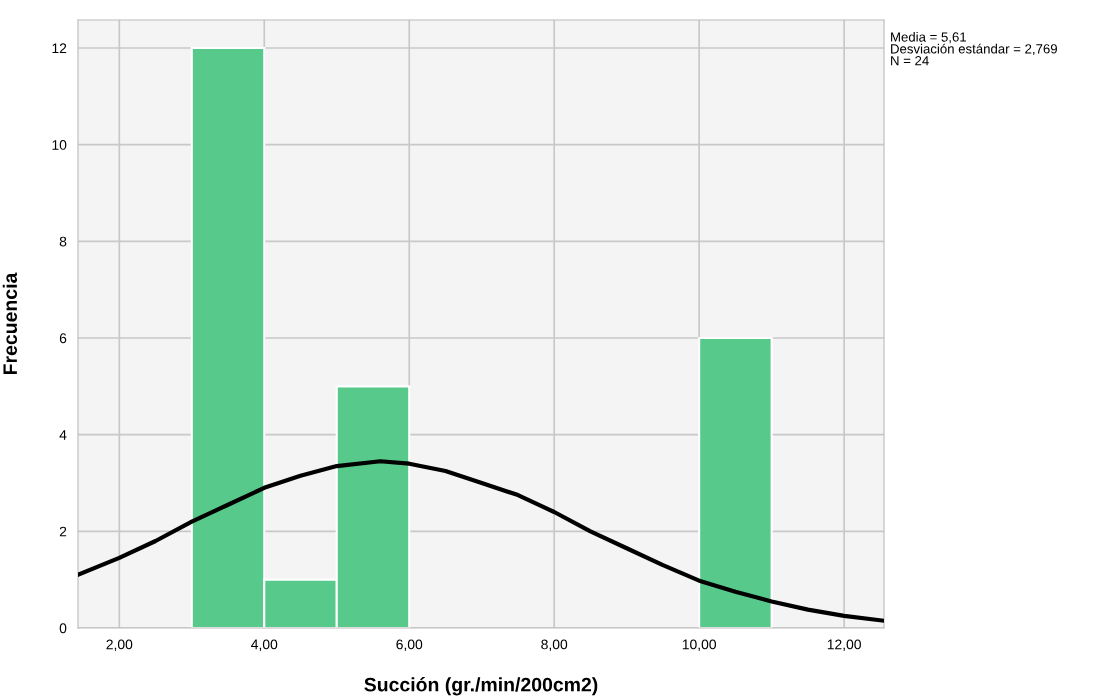  I want to click on x-tick-label: 2,00, so click(119, 645).